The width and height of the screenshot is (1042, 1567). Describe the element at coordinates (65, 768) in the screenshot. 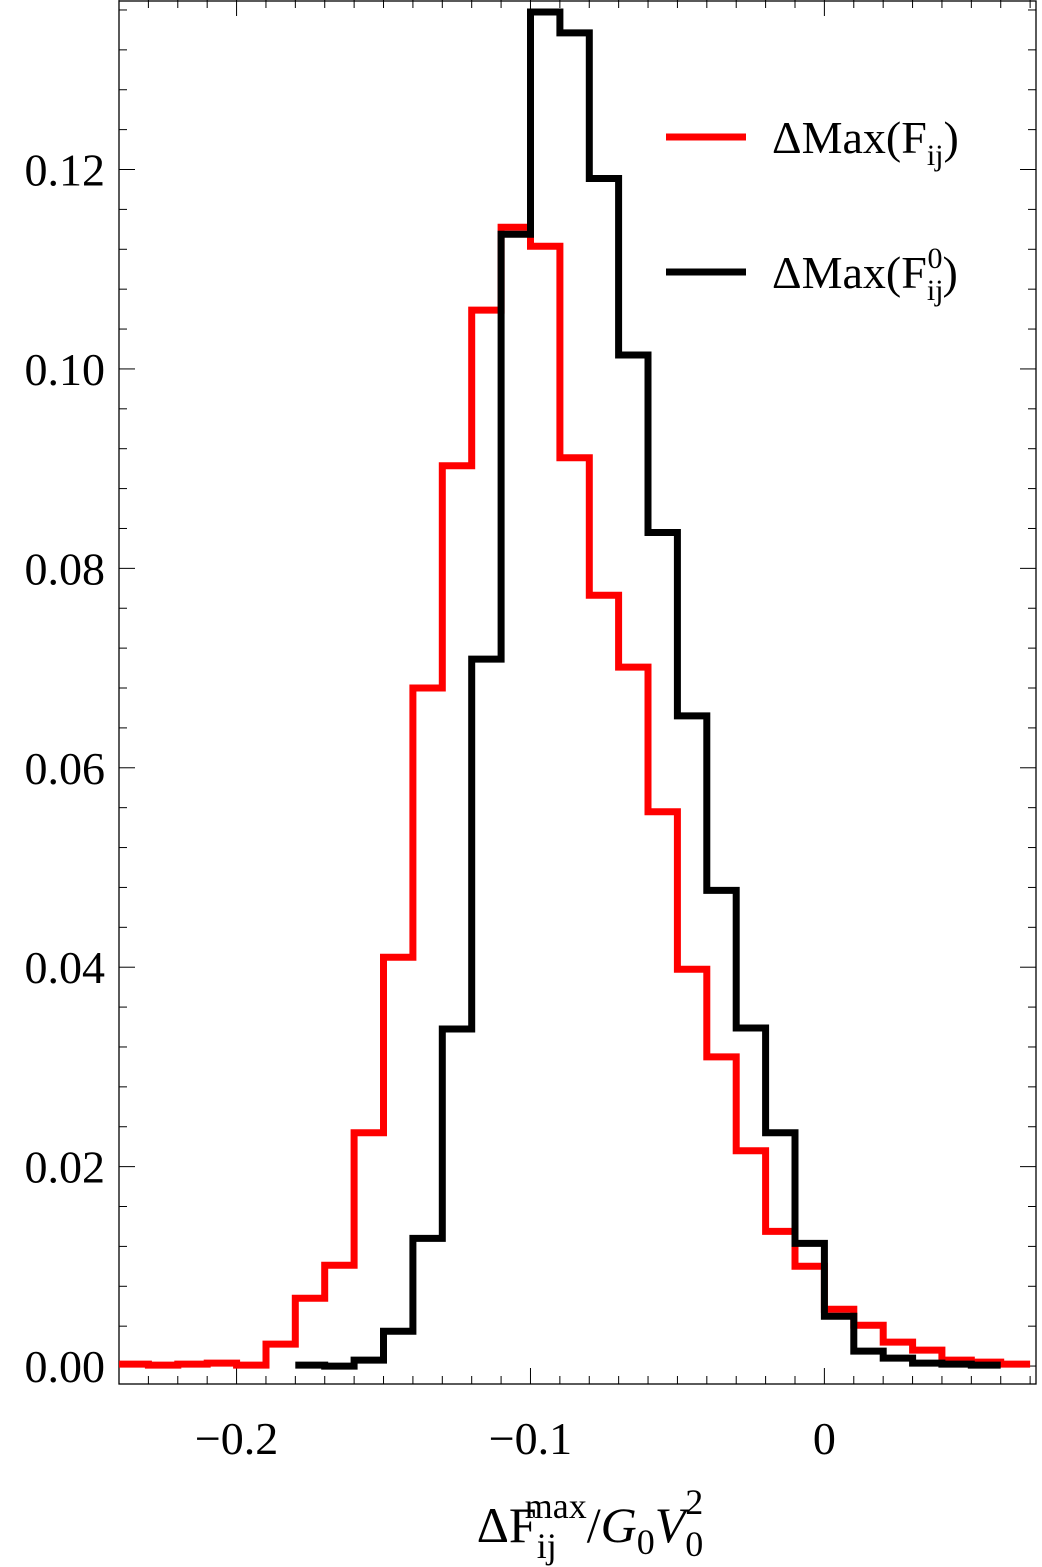

I see `y-tick-label: 0.06` at that location.